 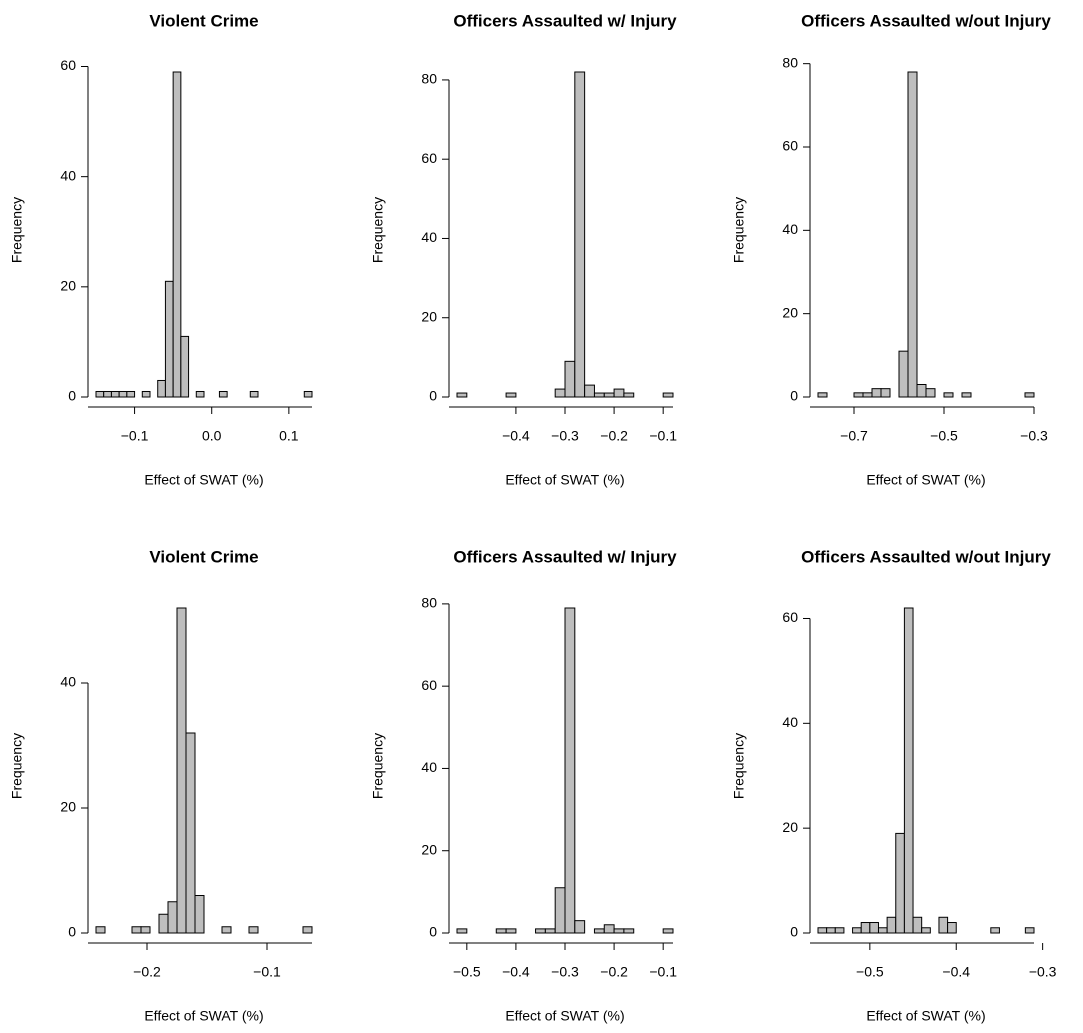 I want to click on chart-title: Officers Assaulted w/ Injury, so click(x=565, y=556).